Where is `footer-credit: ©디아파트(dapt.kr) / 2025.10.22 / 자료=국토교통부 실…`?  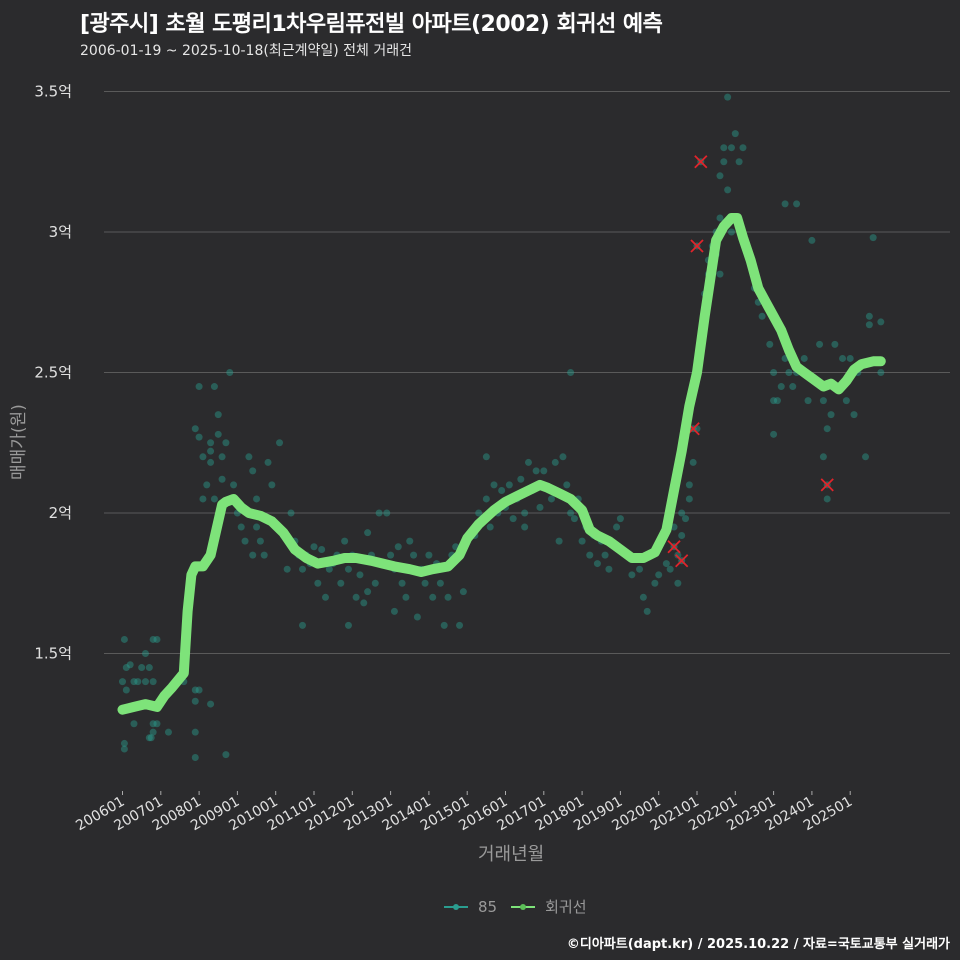
footer-credit: ©디아파트(dapt.kr) / 2025.10.22 / 자료=국토교통부 실… is located at coordinates (758, 944).